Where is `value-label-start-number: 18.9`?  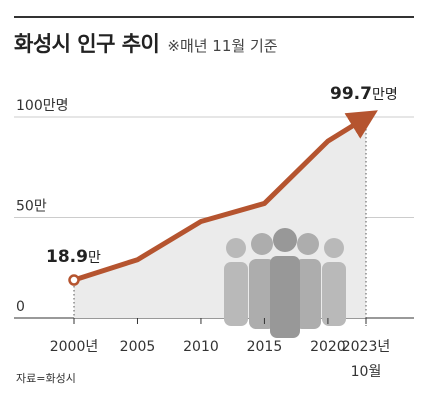 value-label-start-number: 18.9 is located at coordinates (67, 257).